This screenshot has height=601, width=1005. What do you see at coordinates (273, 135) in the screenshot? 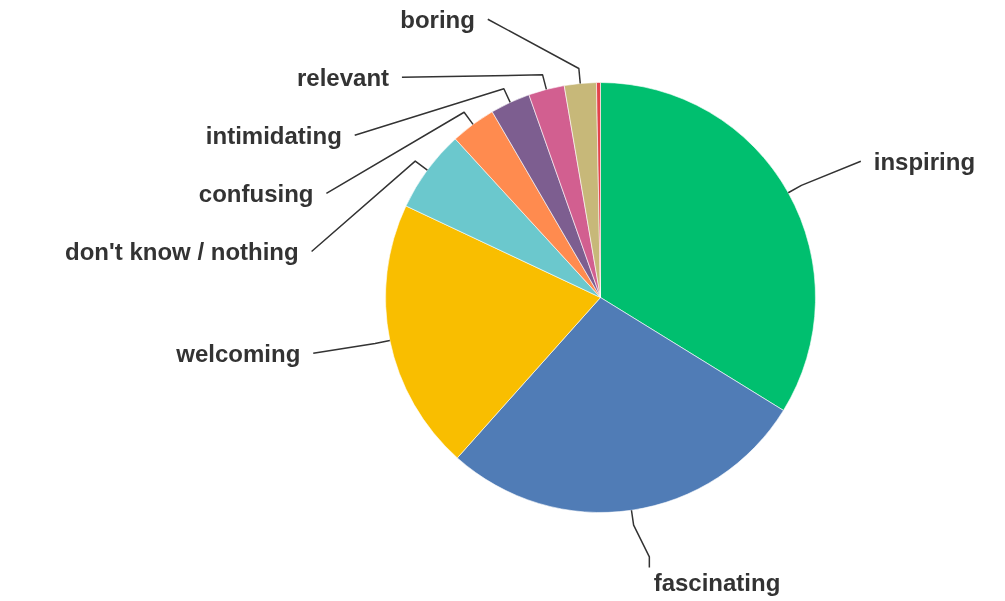
I see `slice-label: intimidating` at bounding box center [273, 135].